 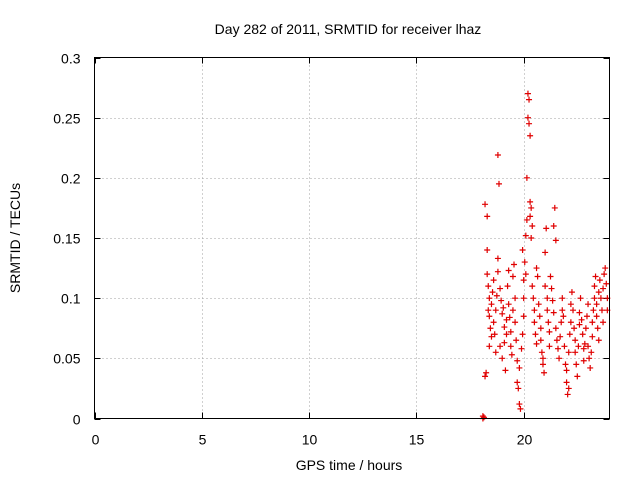 What do you see at coordinates (417, 440) in the screenshot?
I see `x-tick-label: 15` at bounding box center [417, 440].